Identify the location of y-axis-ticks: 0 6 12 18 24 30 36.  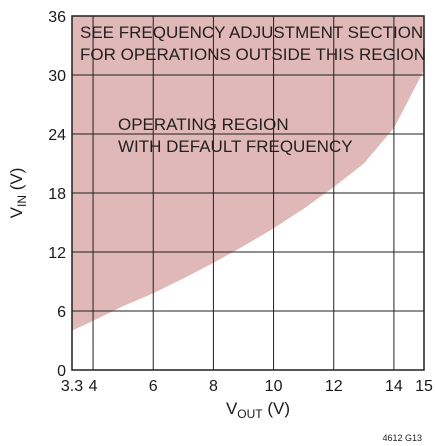
(57, 194).